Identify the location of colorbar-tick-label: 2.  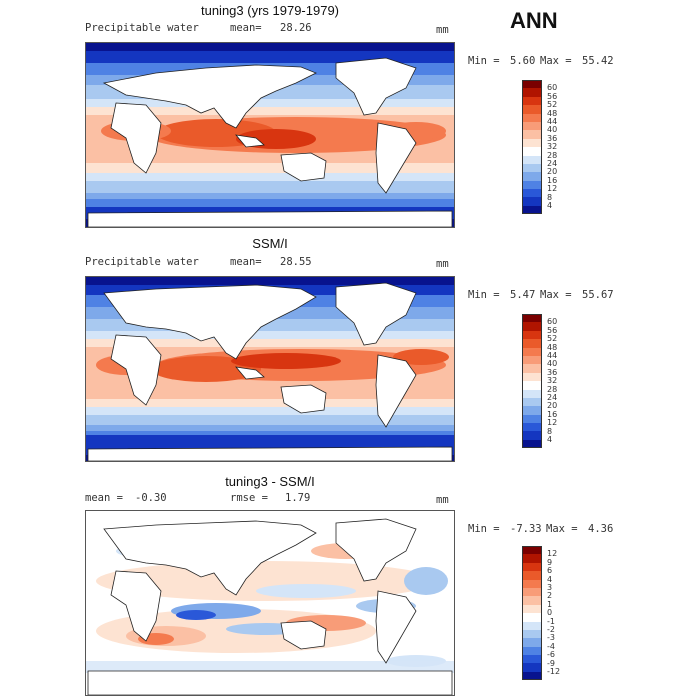
(550, 596).